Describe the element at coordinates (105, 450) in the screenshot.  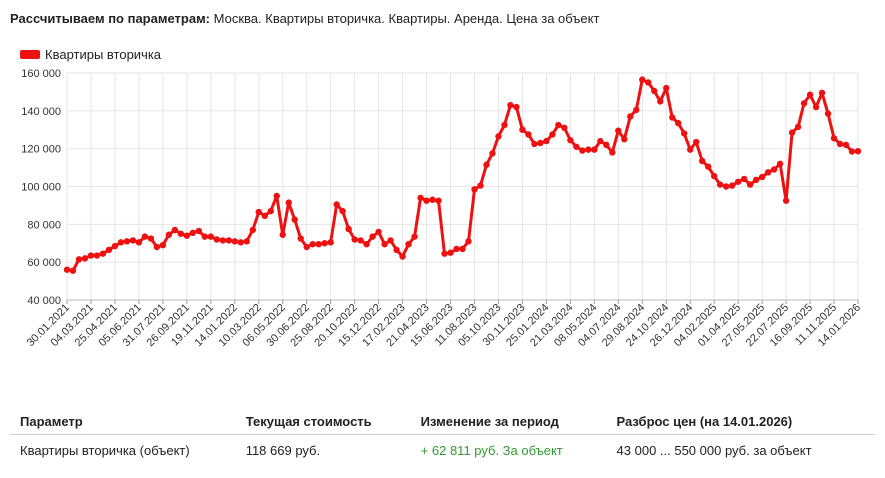
I see `cell-param: Квартиры вторичка (объект)` at that location.